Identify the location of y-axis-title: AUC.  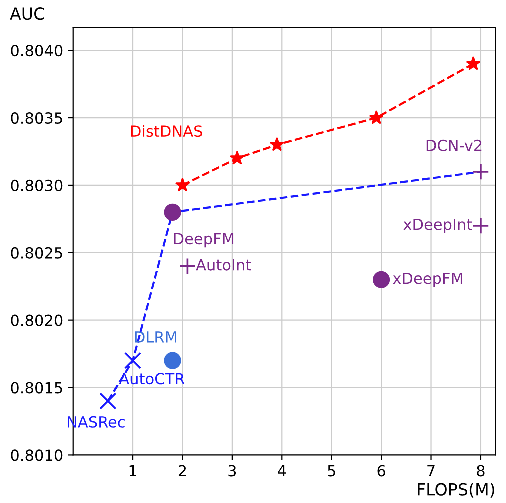
(27, 14).